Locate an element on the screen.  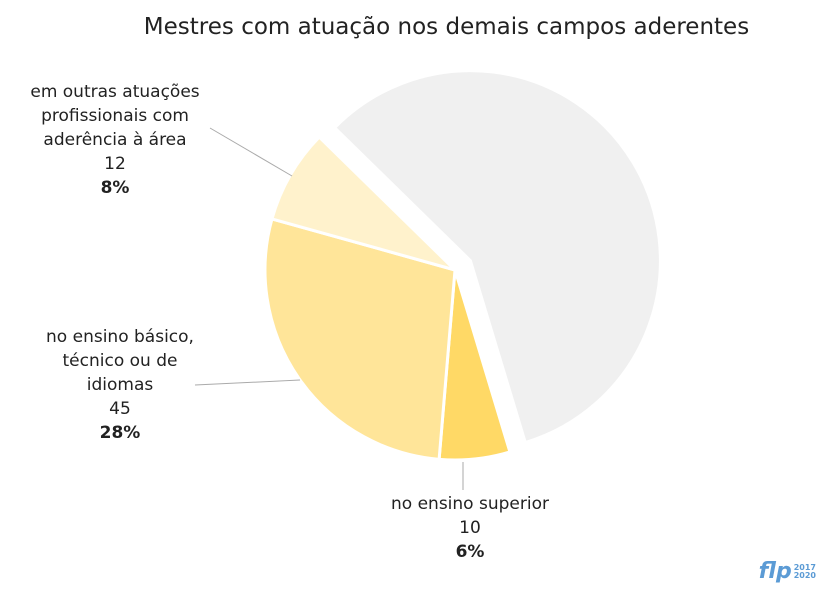
value-label: 8% is located at coordinates (115, 188).